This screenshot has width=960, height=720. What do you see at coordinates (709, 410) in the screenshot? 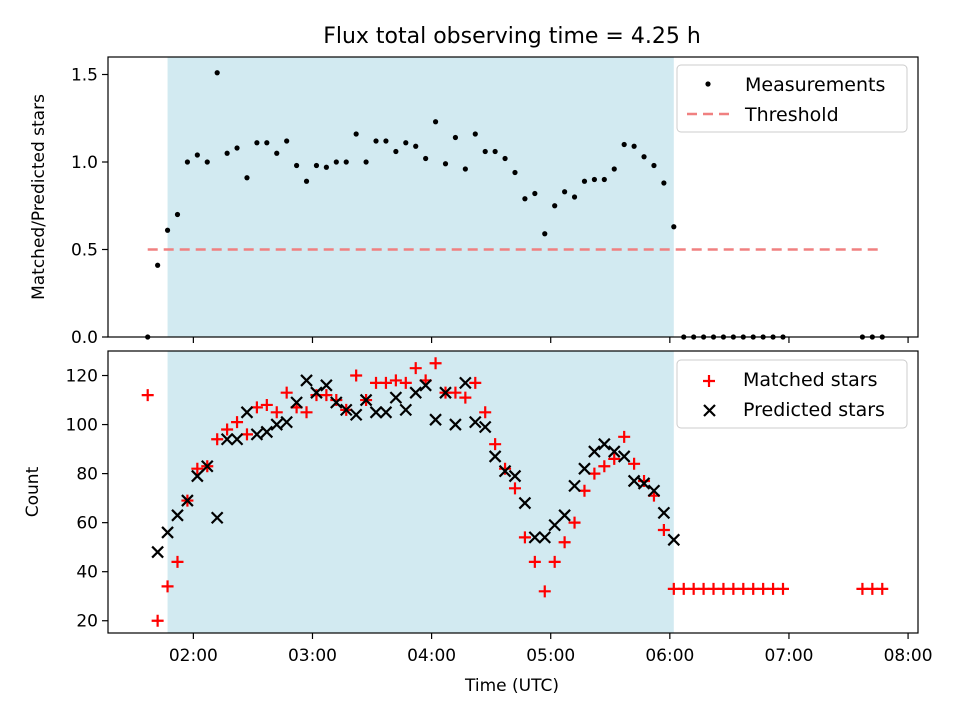
I see `legend-predicted-marker` at bounding box center [709, 410].